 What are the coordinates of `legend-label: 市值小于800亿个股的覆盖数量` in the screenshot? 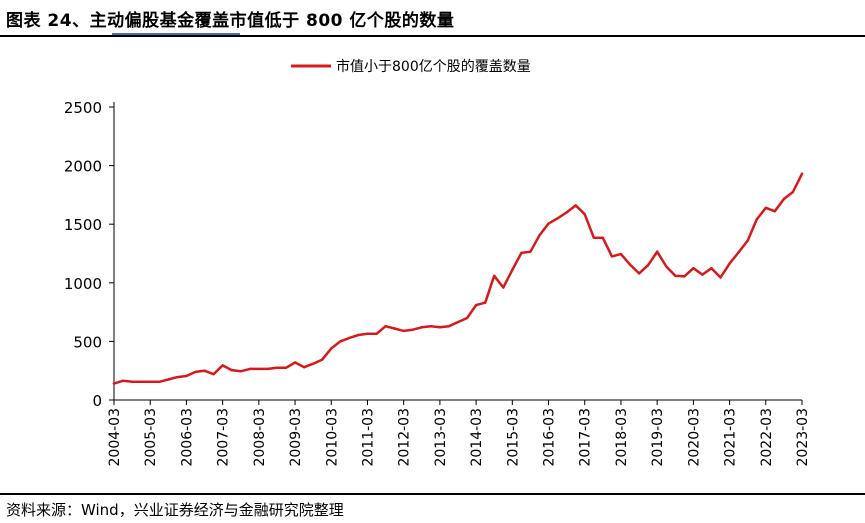 It's located at (433, 66).